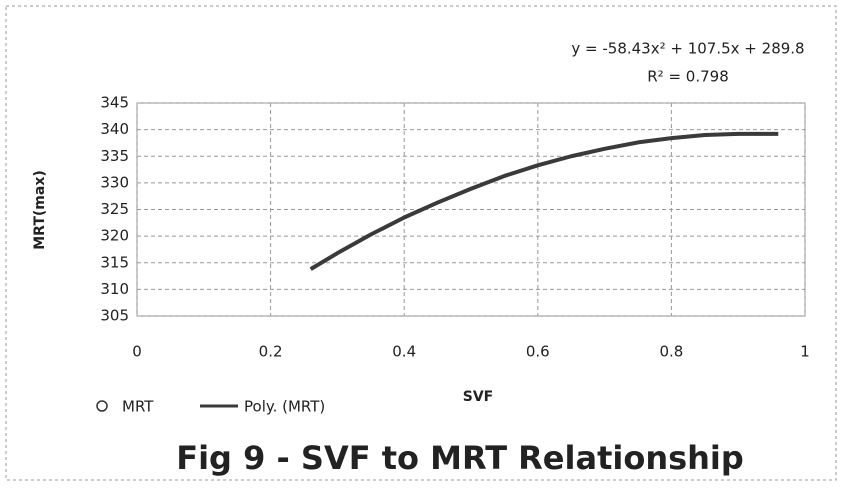  What do you see at coordinates (538, 352) in the screenshot?
I see `x-tick-label: 0.6` at bounding box center [538, 352].